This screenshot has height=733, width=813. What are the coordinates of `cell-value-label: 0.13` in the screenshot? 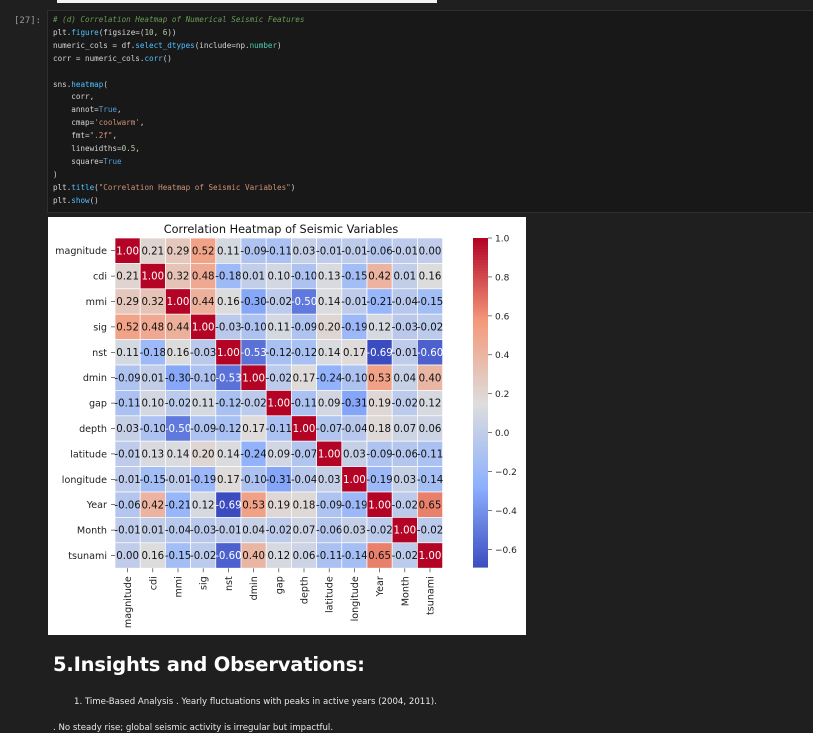 It's located at (152, 455).